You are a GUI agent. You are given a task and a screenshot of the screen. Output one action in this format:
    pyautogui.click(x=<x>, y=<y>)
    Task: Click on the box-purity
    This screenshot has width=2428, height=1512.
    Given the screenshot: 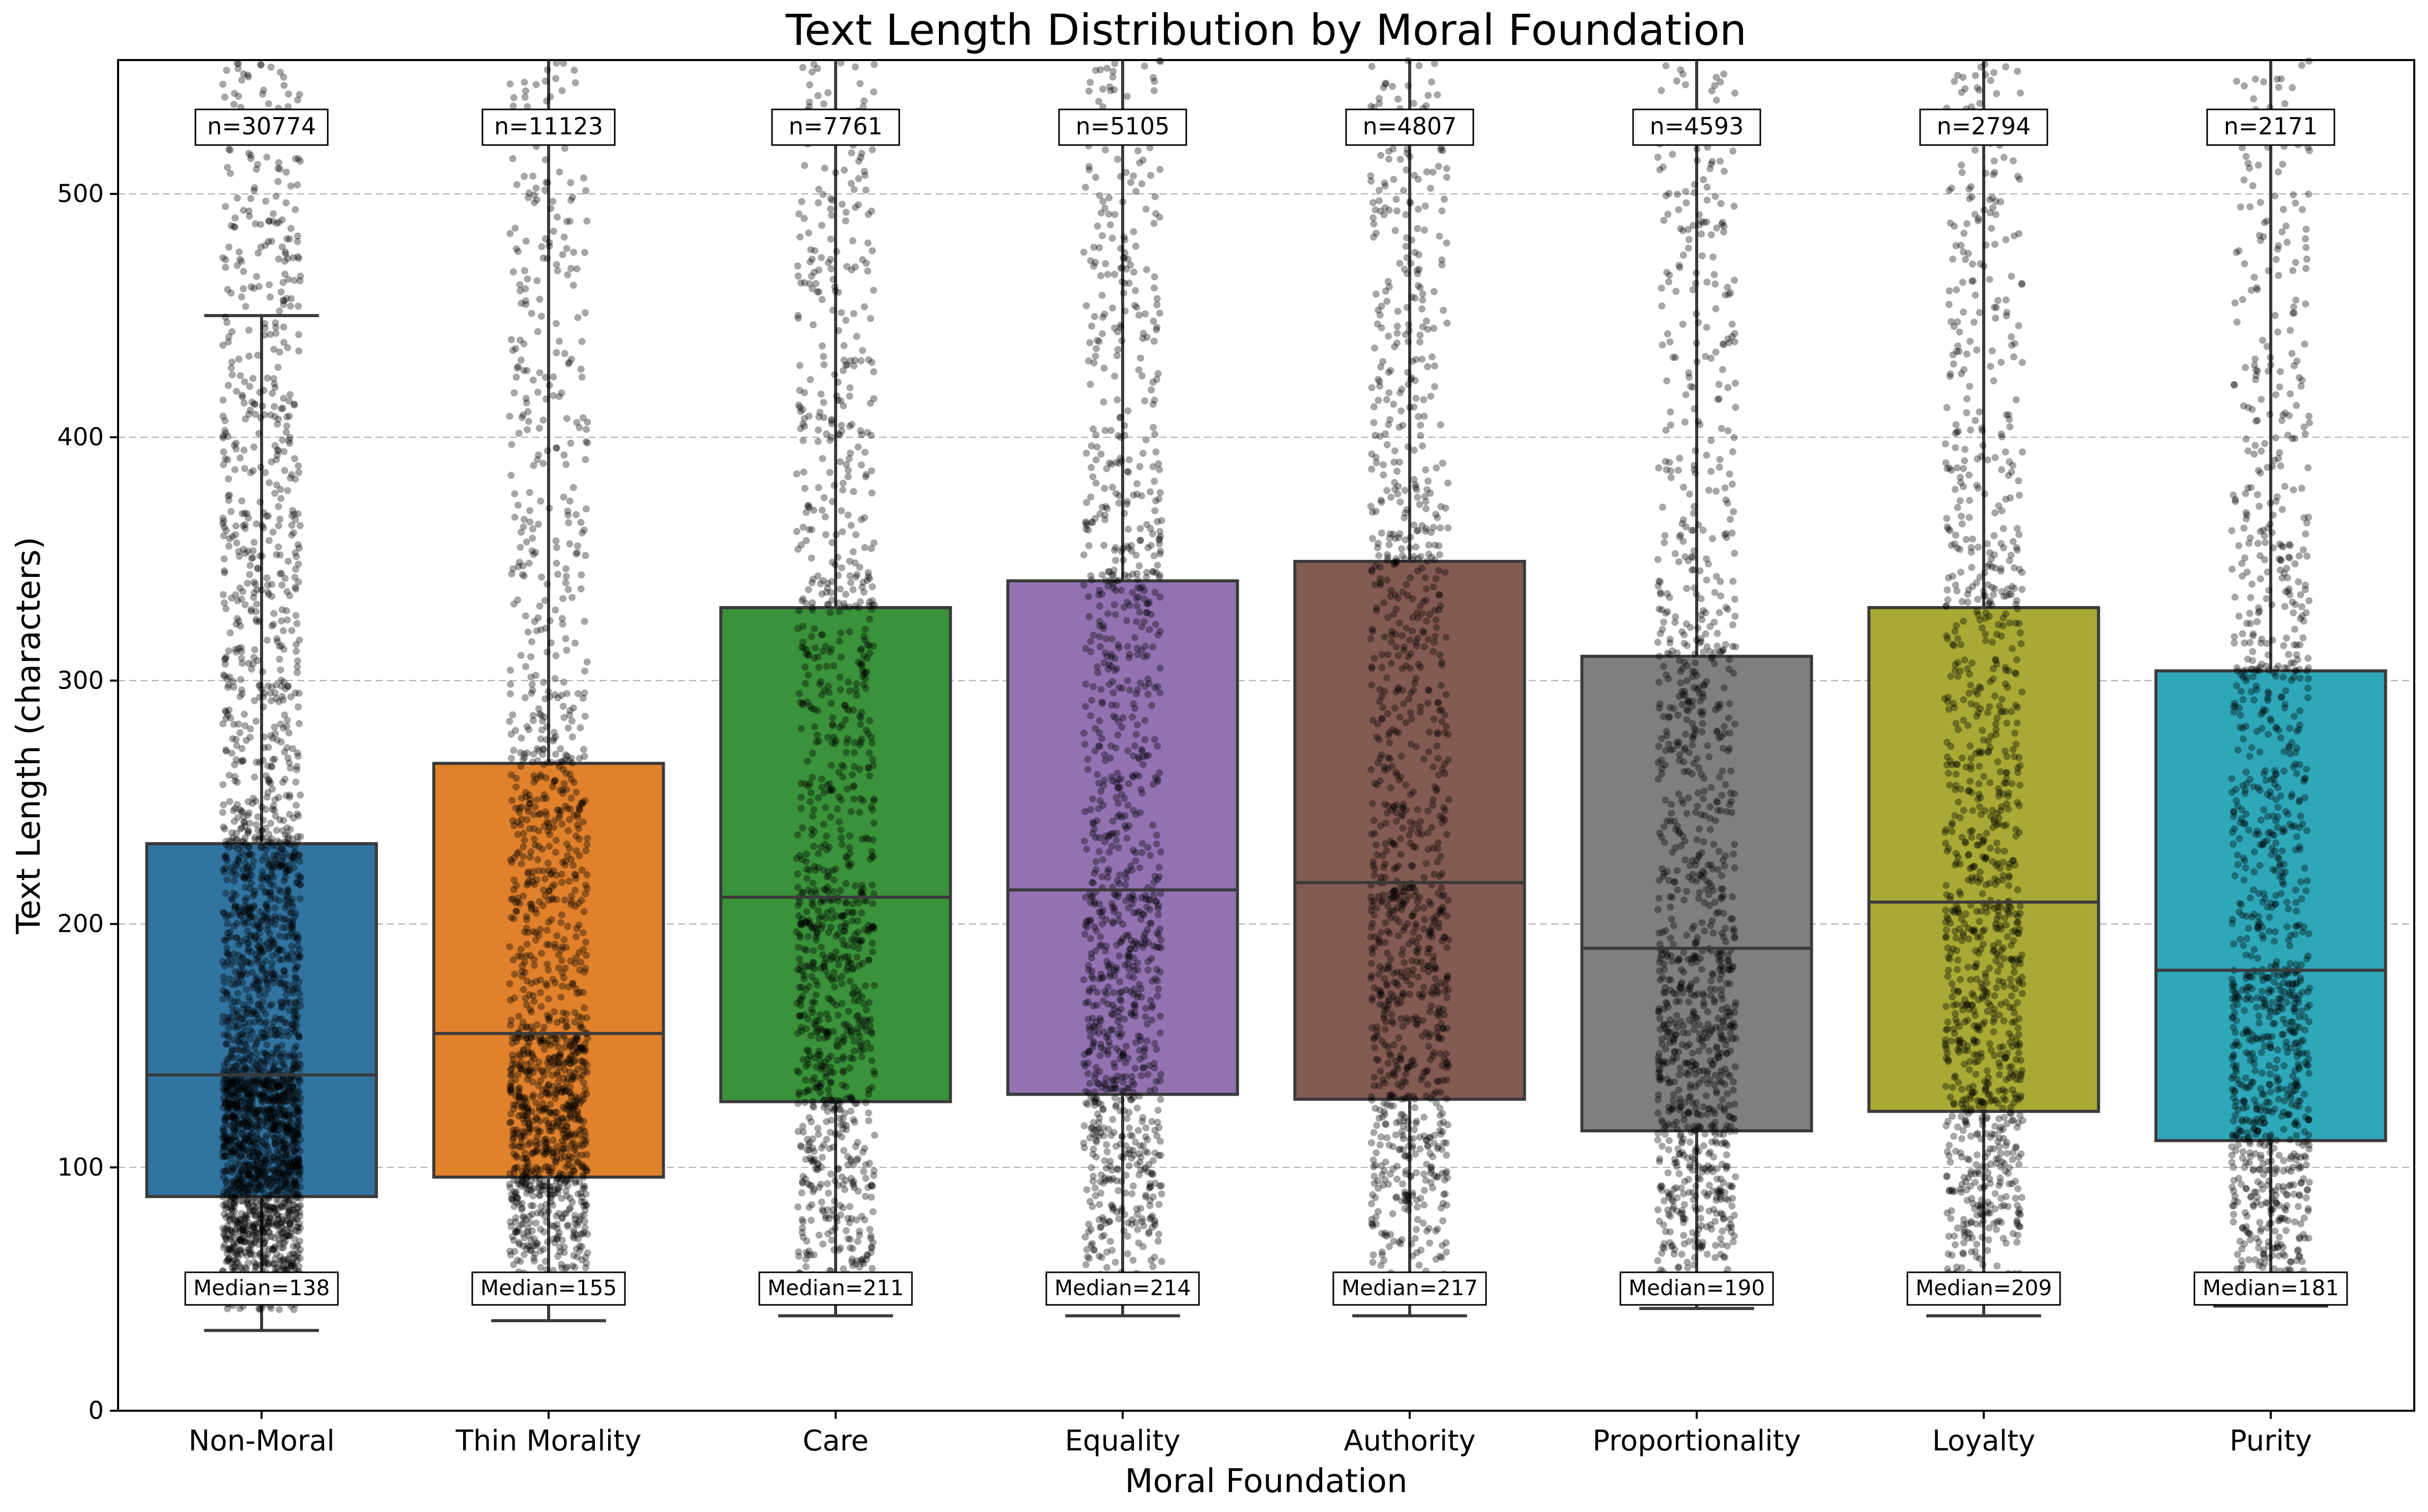 What is the action you would take?
    pyautogui.click(x=2271, y=906)
    